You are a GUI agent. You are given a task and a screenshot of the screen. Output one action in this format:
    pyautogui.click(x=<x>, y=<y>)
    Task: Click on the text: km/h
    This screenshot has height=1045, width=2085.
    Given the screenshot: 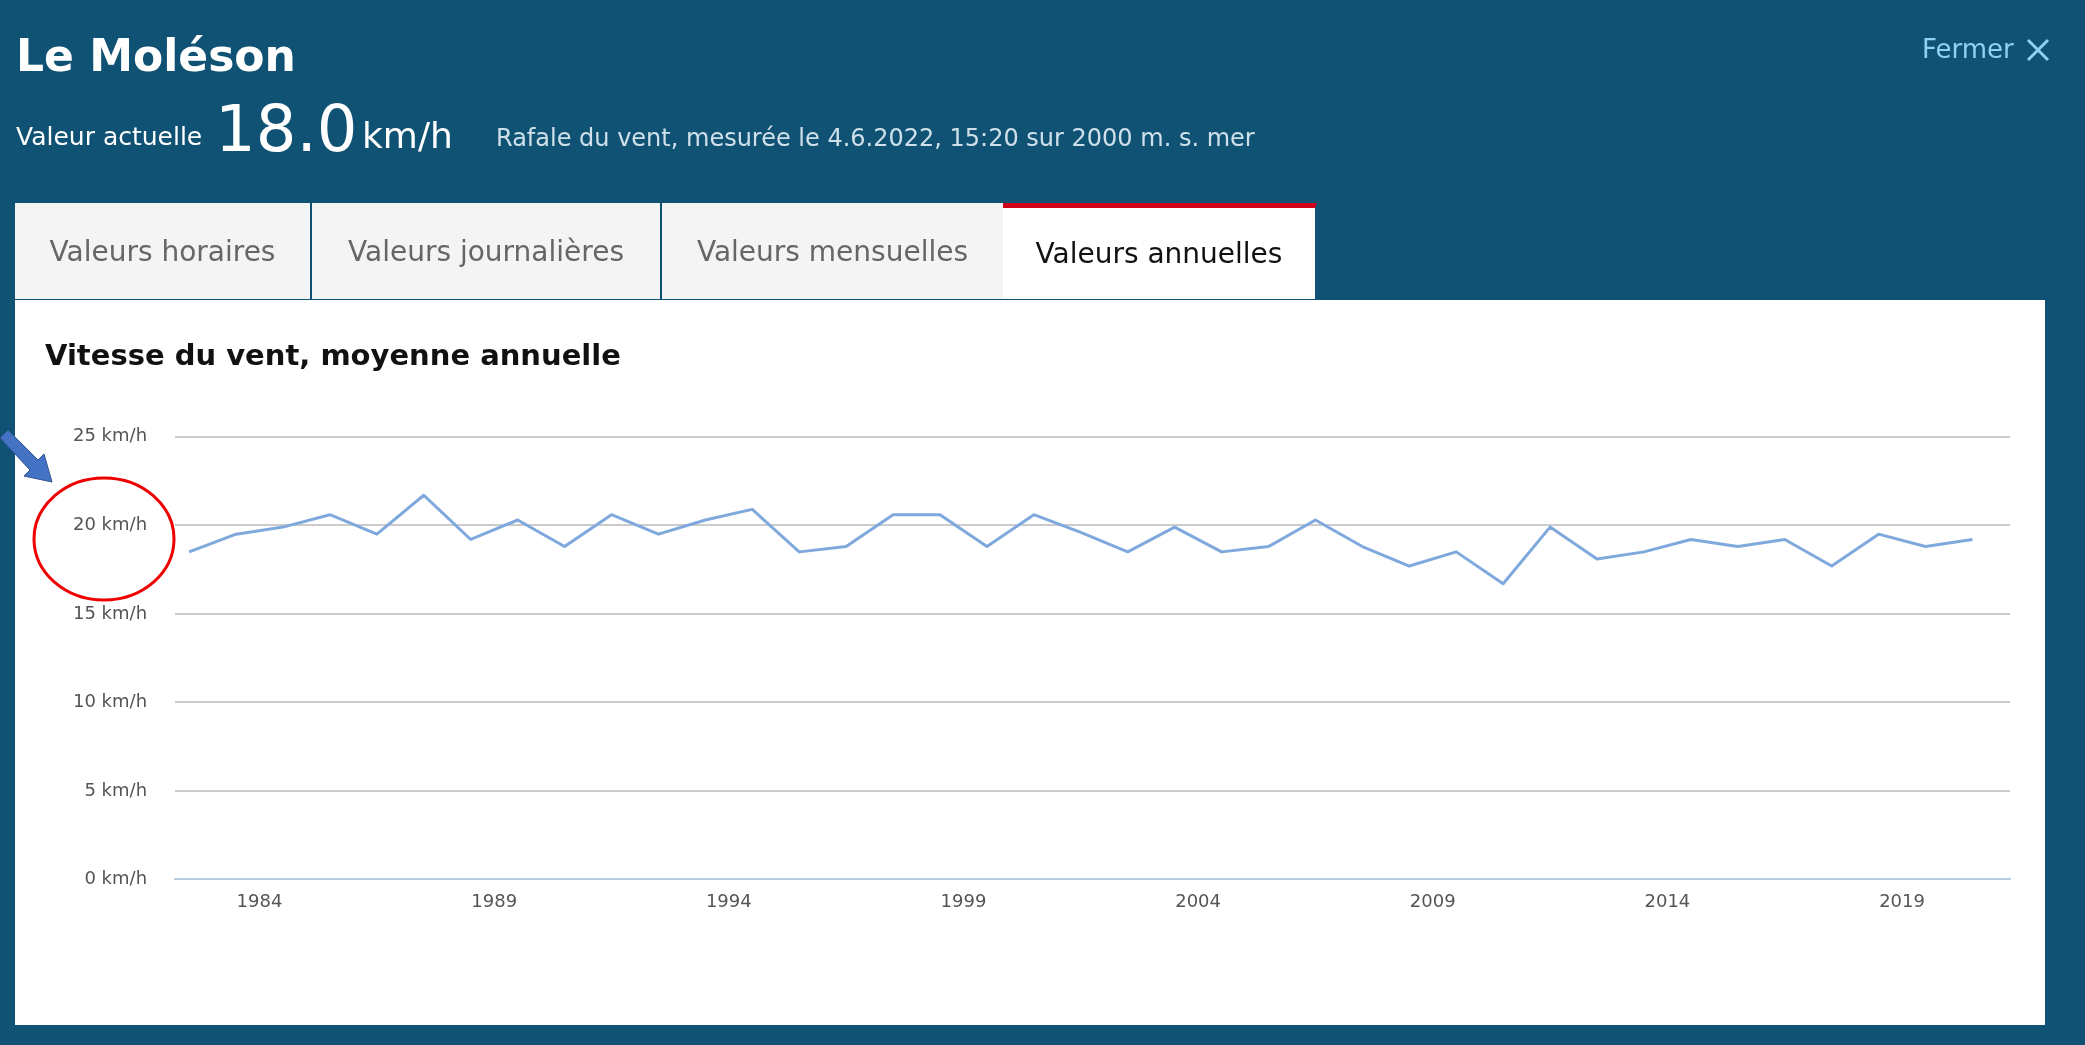 What is the action you would take?
    pyautogui.click(x=407, y=135)
    